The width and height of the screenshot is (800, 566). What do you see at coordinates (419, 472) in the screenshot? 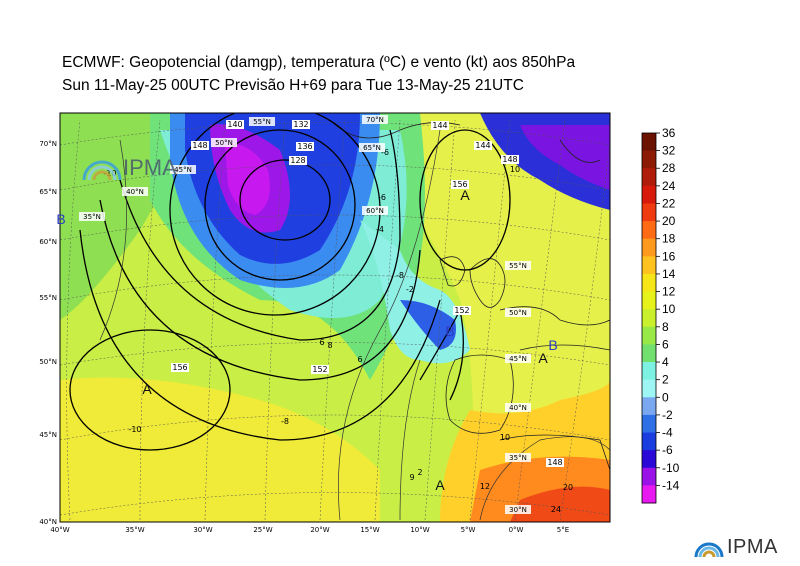
I see `temperature-label: 2` at bounding box center [419, 472].